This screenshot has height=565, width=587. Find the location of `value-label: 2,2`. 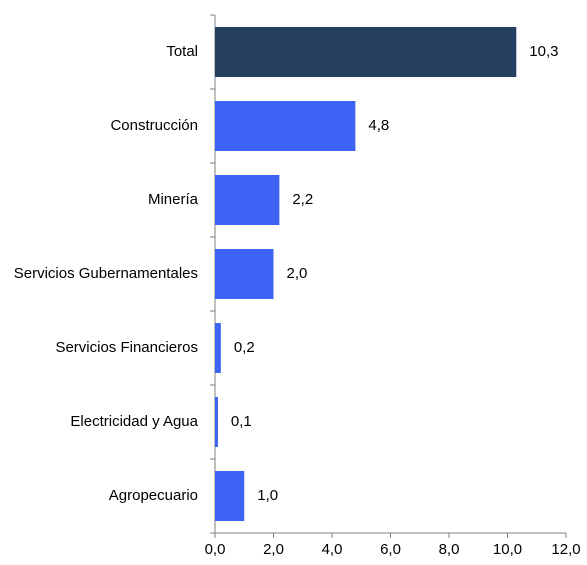

value-label: 2,2 is located at coordinates (302, 199).